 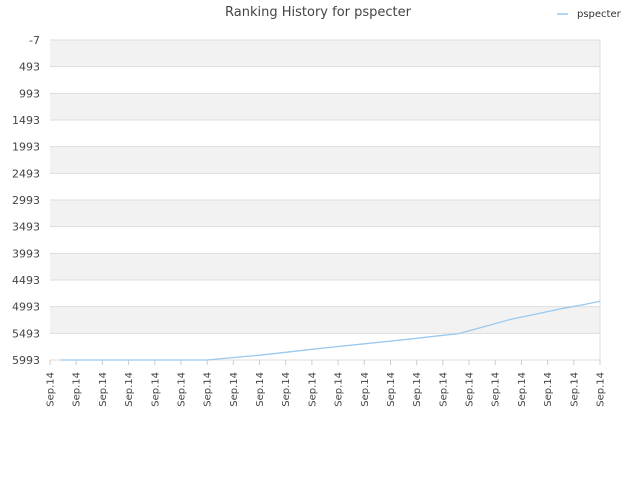 I want to click on y-tick-label: 2993, so click(x=26, y=200).